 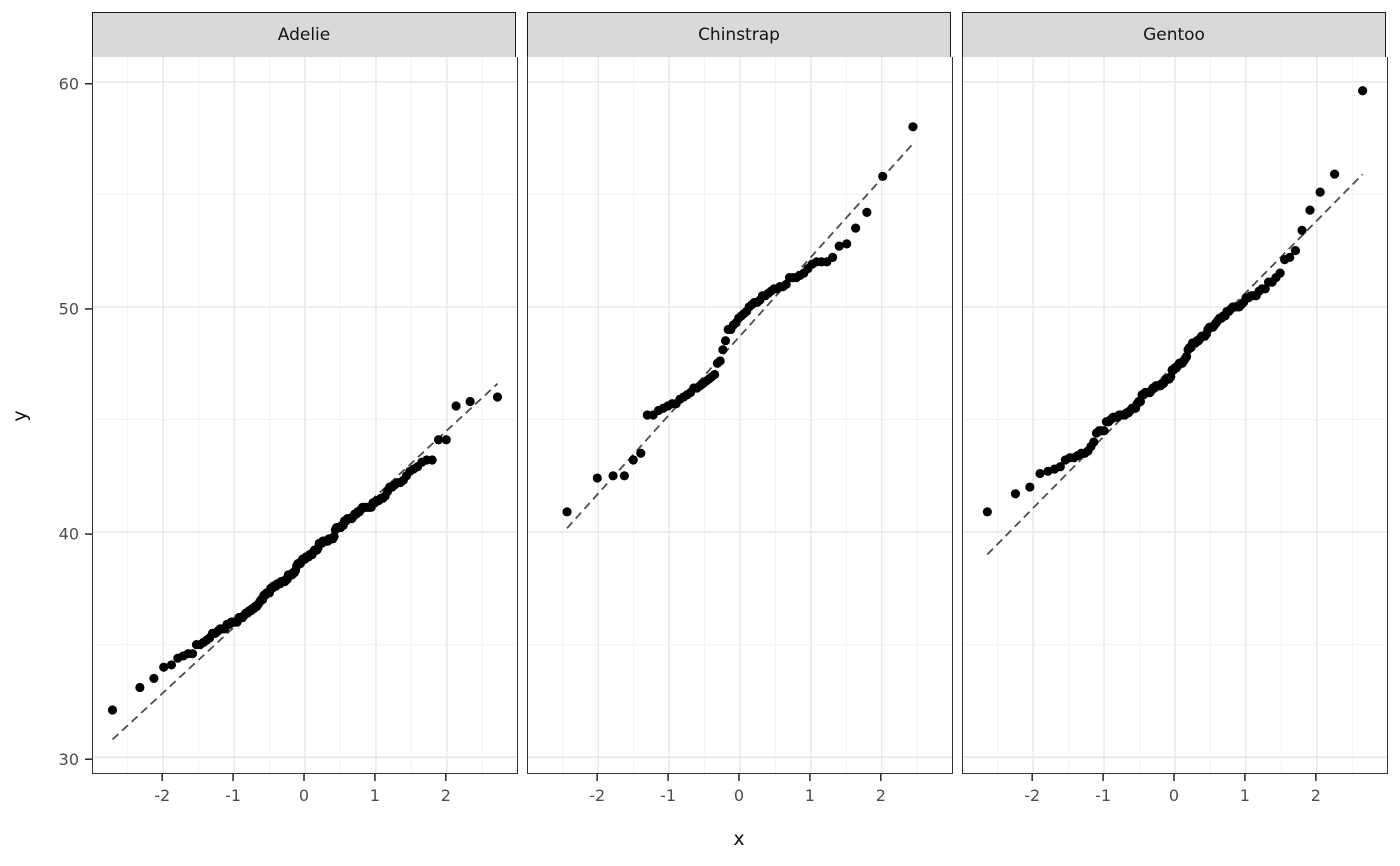 What do you see at coordinates (69, 309) in the screenshot?
I see `svg-text: 50` at bounding box center [69, 309].